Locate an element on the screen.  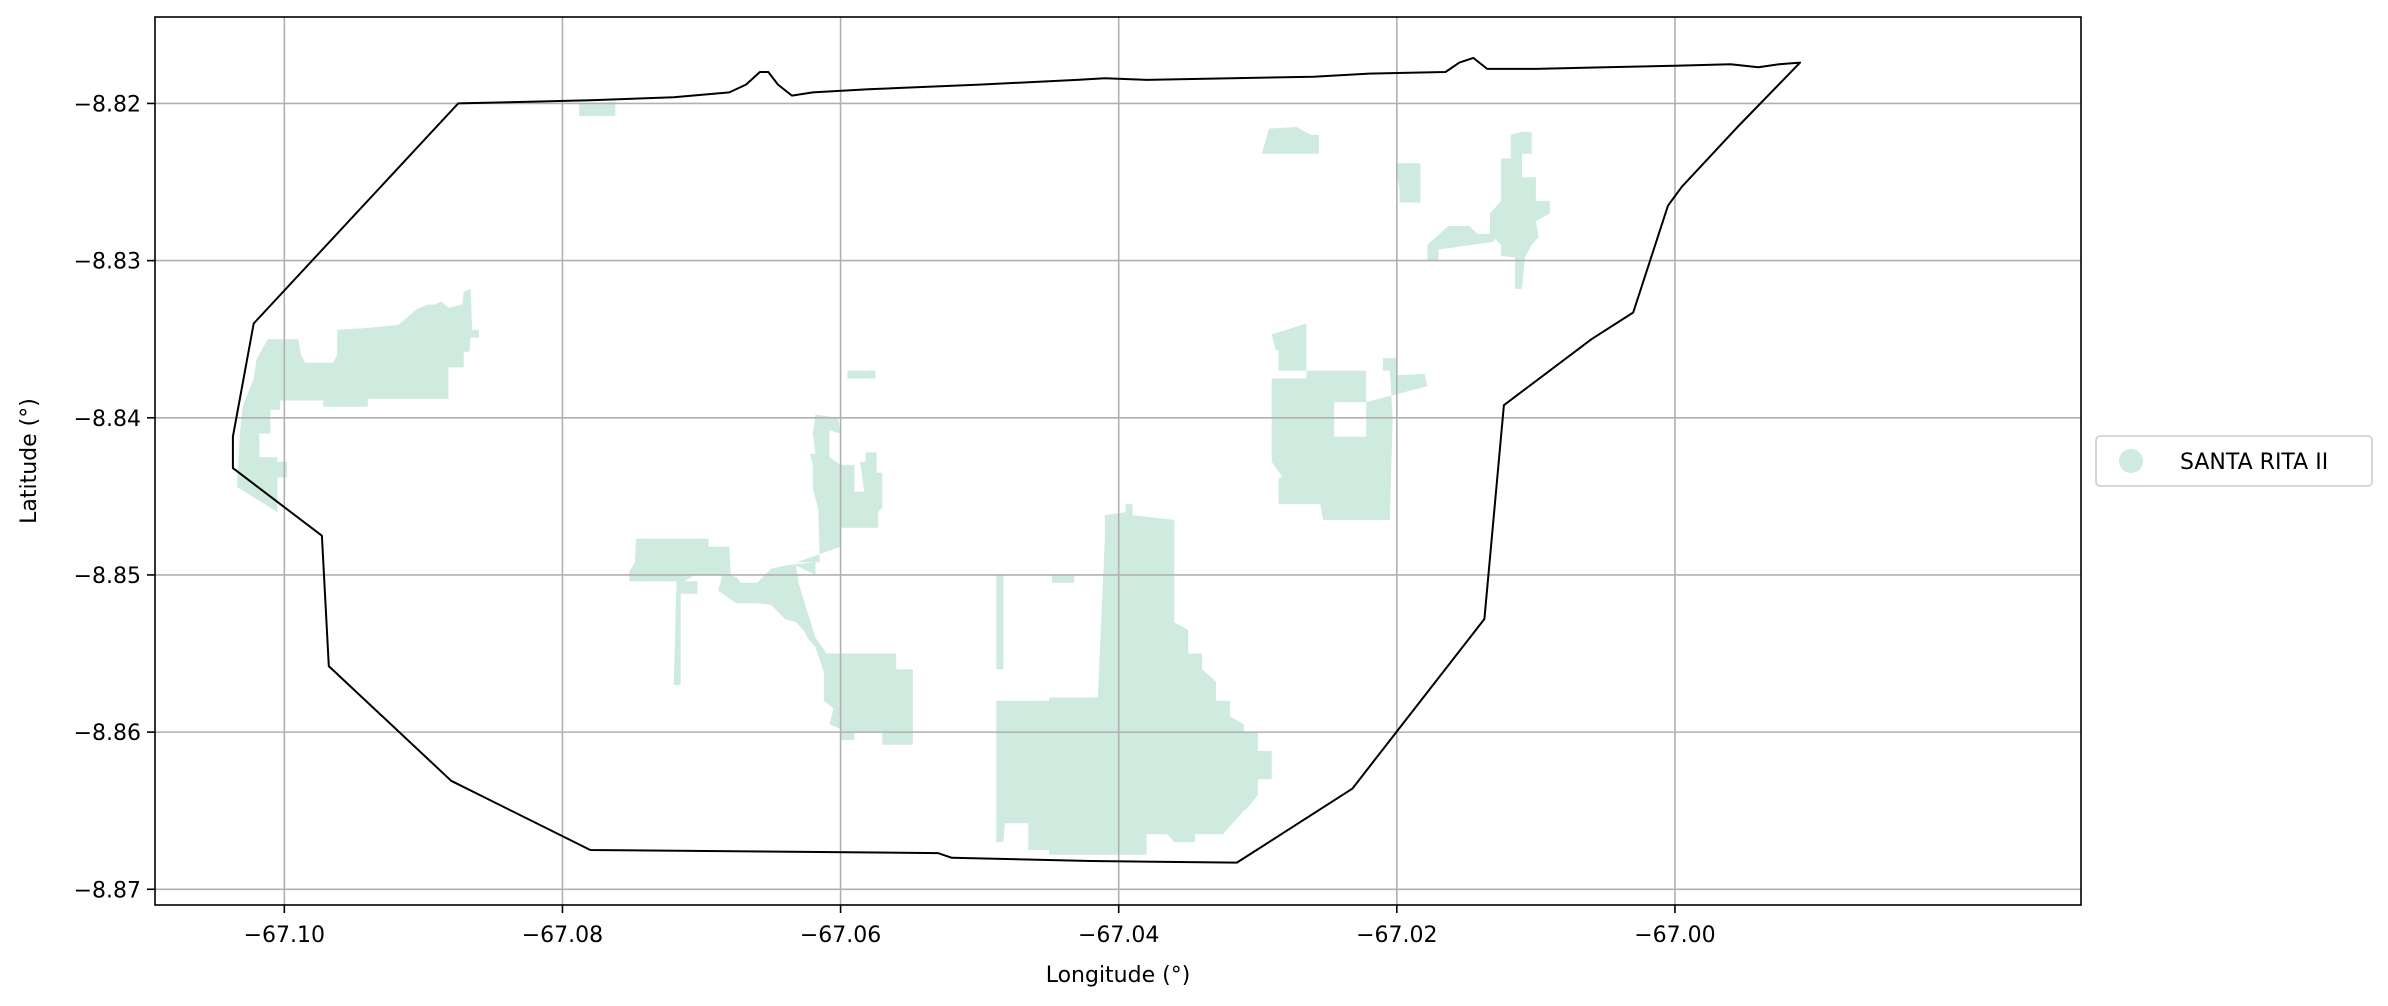
legend: SANTA RITA II is located at coordinates (2234, 461).